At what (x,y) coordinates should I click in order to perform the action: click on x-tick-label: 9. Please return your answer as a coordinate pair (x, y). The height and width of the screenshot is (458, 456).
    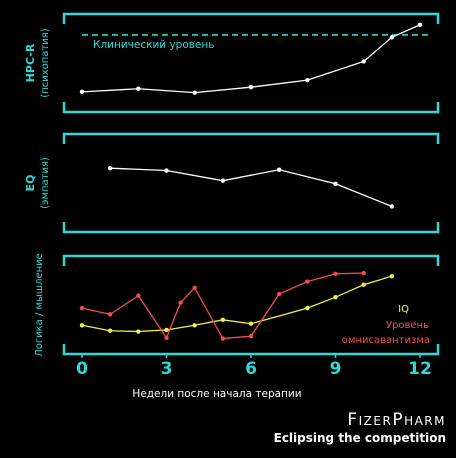
    Looking at the image, I should click on (336, 369).